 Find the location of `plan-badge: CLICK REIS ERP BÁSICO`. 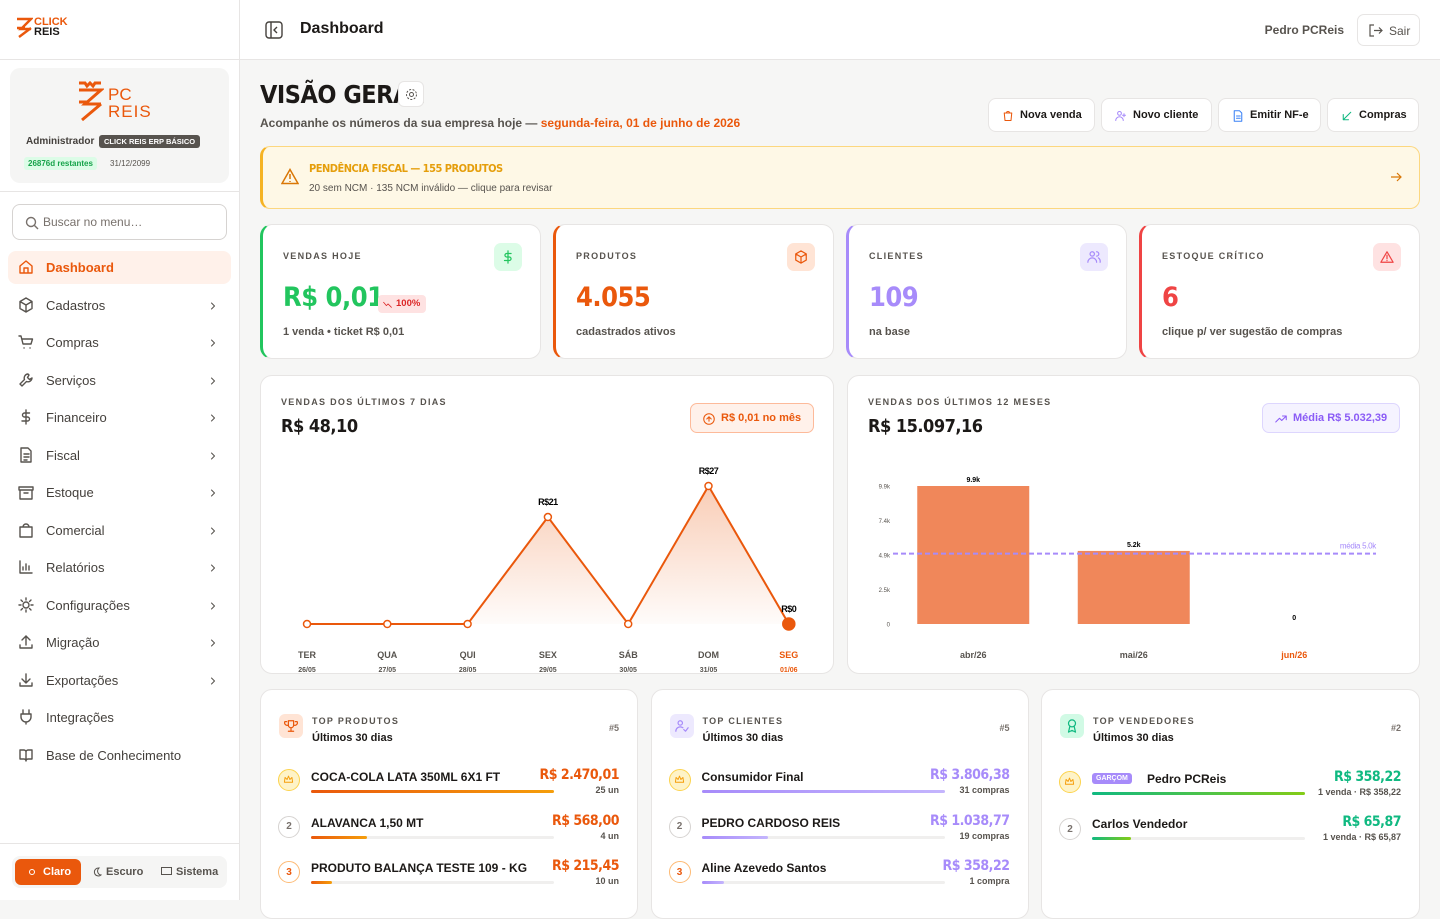

plan-badge: CLICK REIS ERP BÁSICO is located at coordinates (150, 141).